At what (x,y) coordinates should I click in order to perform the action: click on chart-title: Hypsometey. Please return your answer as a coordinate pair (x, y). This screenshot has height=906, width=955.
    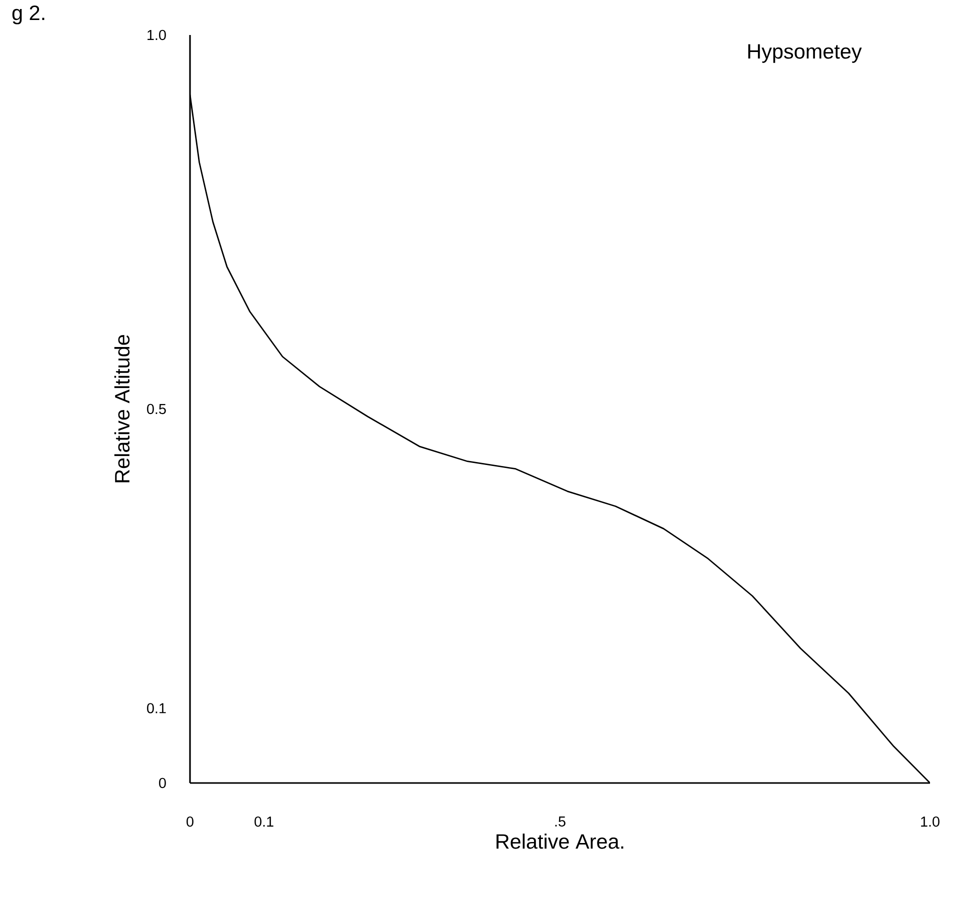
    Looking at the image, I should click on (805, 53).